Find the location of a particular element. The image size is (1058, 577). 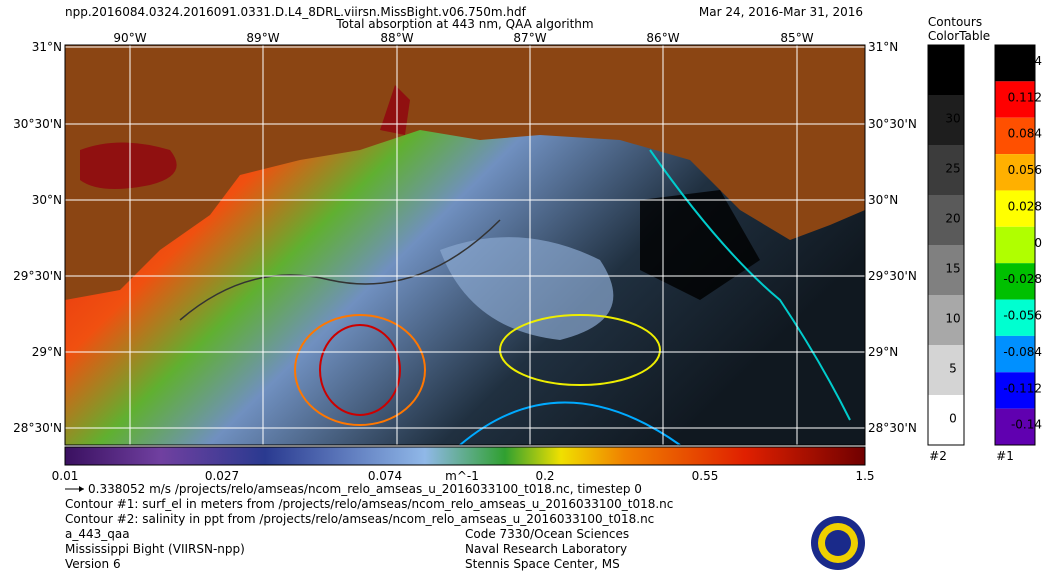

longitude-label: 85°W is located at coordinates (796, 38).